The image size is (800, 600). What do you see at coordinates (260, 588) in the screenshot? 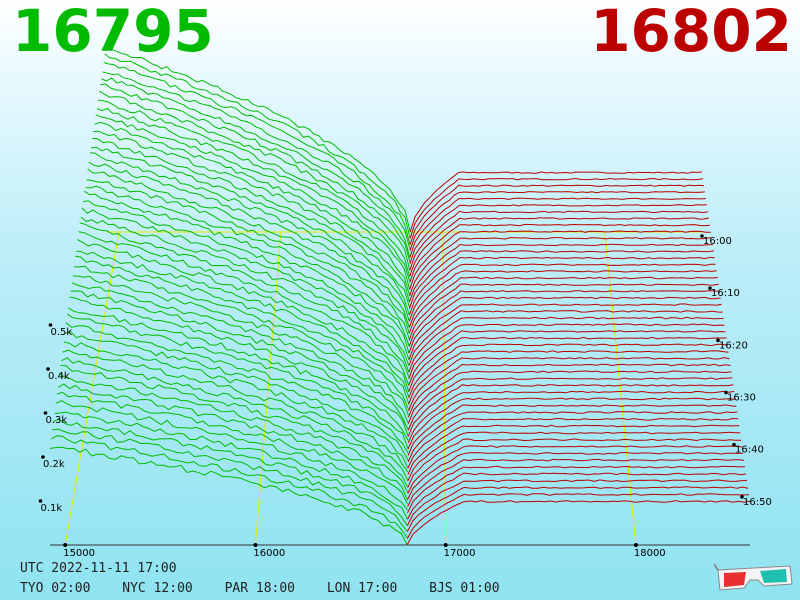
I see `par-time: PAR 18:00` at bounding box center [260, 588].